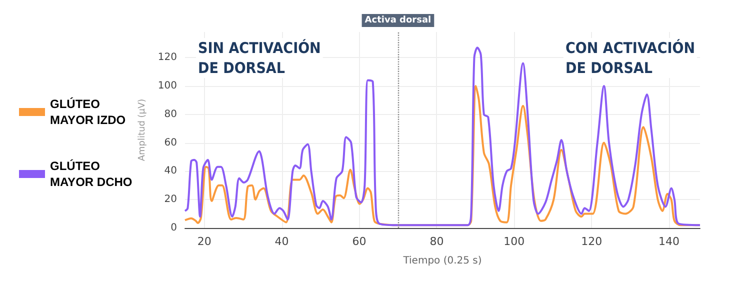 This screenshot has height=286, width=731. I want to click on legend-label: GLÚTEO MAYOR IZDO, so click(88, 112).